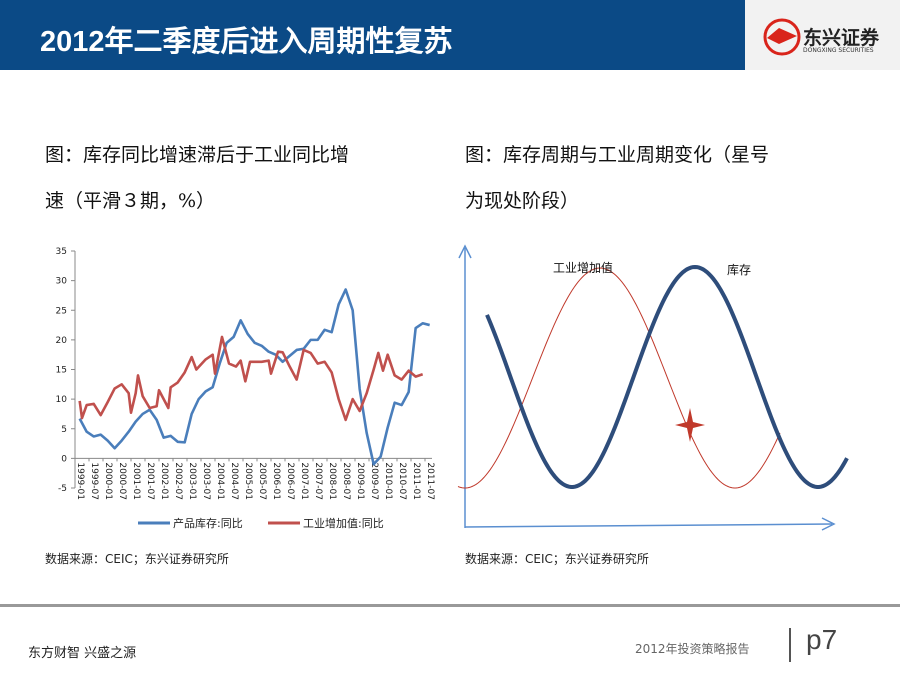  What do you see at coordinates (557, 559) in the screenshot?
I see `right-source: 数据来源：CEIC；东兴证券研究所` at bounding box center [557, 559].